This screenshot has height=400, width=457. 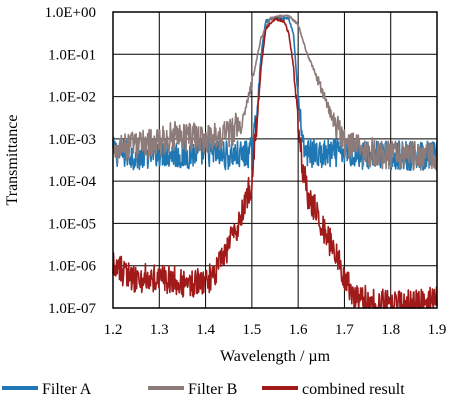 What do you see at coordinates (212, 389) in the screenshot?
I see `legend-label: Filter B` at bounding box center [212, 389].